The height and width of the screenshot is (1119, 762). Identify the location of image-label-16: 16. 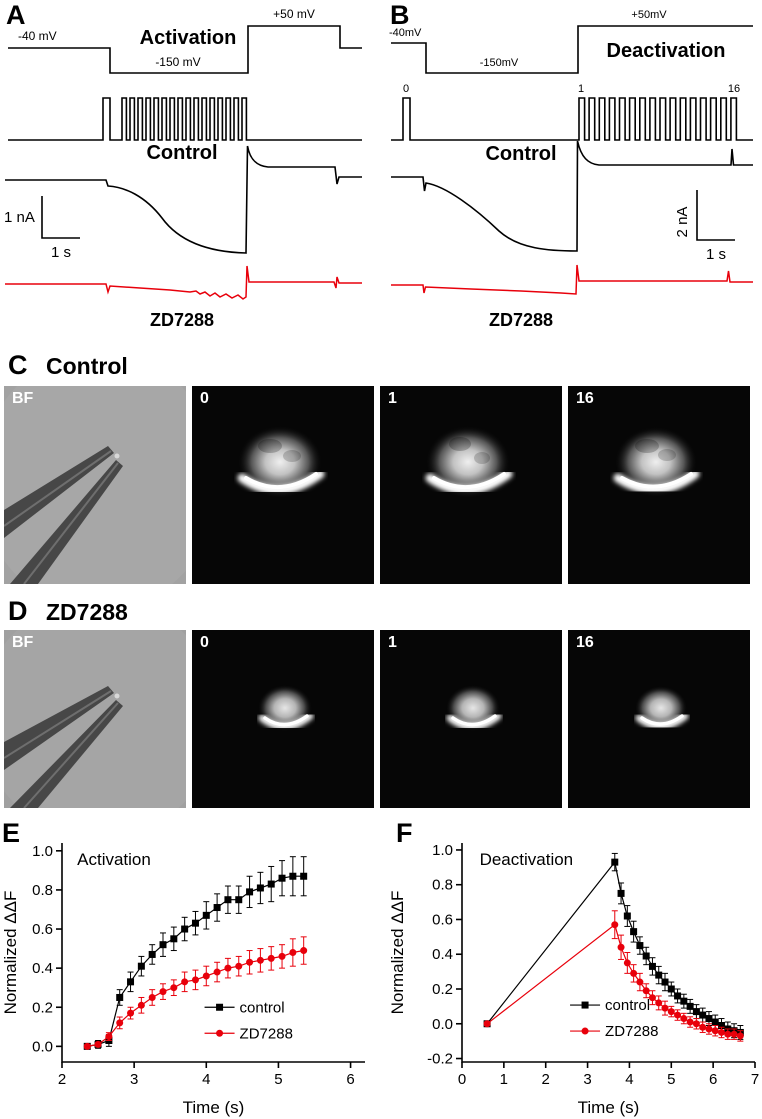
(585, 398).